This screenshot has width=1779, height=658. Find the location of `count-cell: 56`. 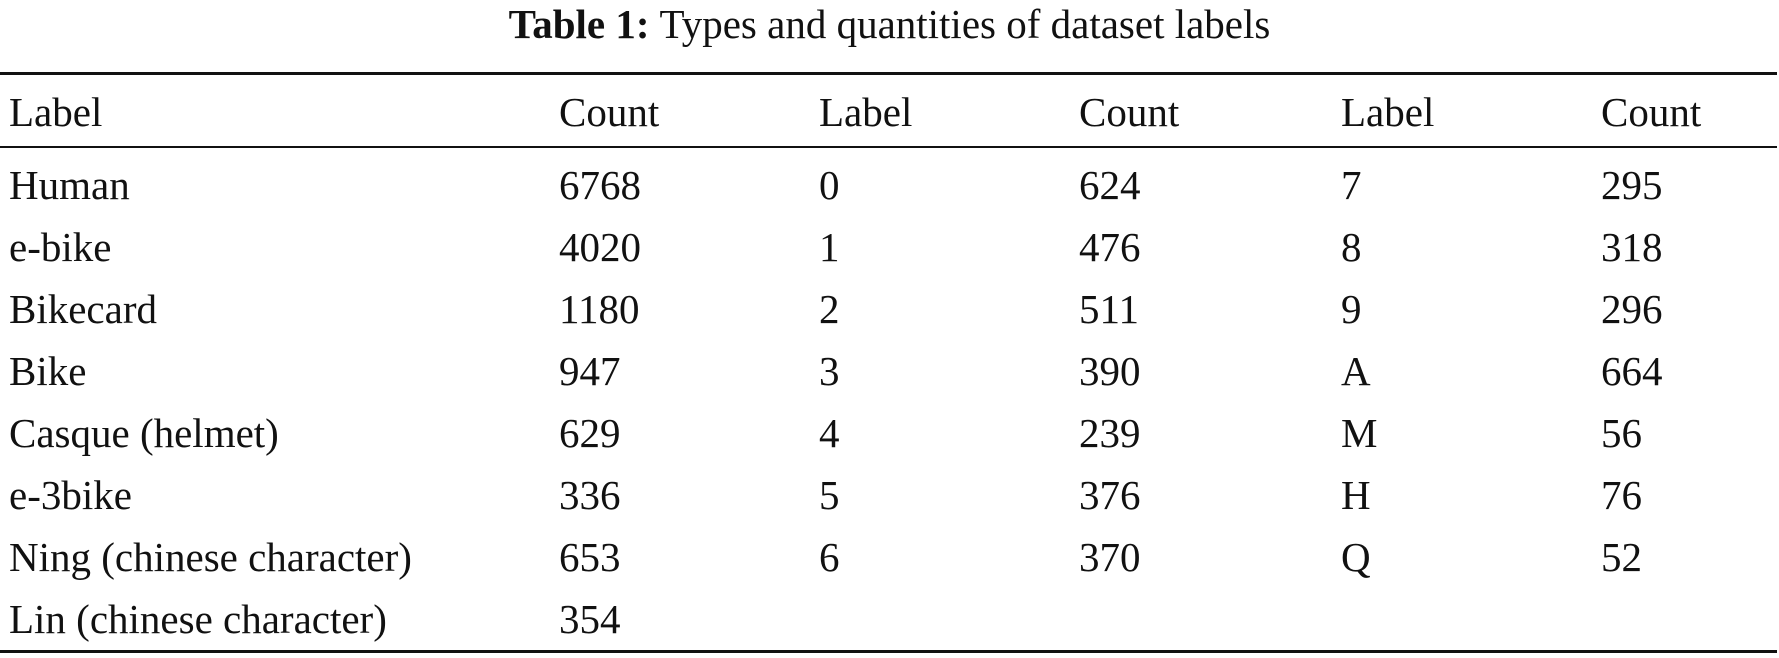

count-cell: 56 is located at coordinates (1621, 433).